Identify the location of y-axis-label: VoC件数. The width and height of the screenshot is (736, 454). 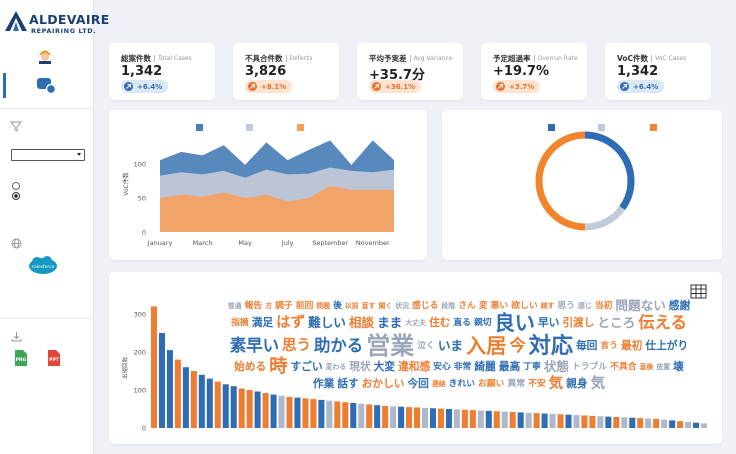
(126, 184).